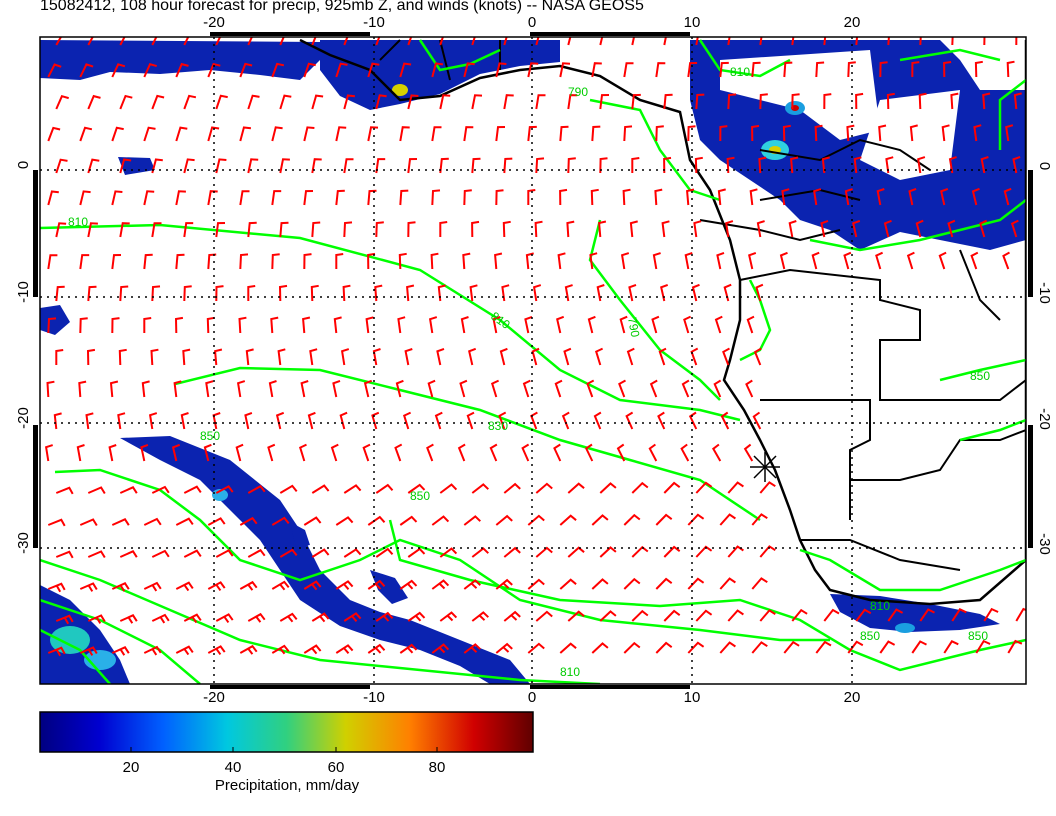 This screenshot has height=816, width=1056. What do you see at coordinates (131, 767) in the screenshot?
I see `colorbar-tick-label: 20` at bounding box center [131, 767].